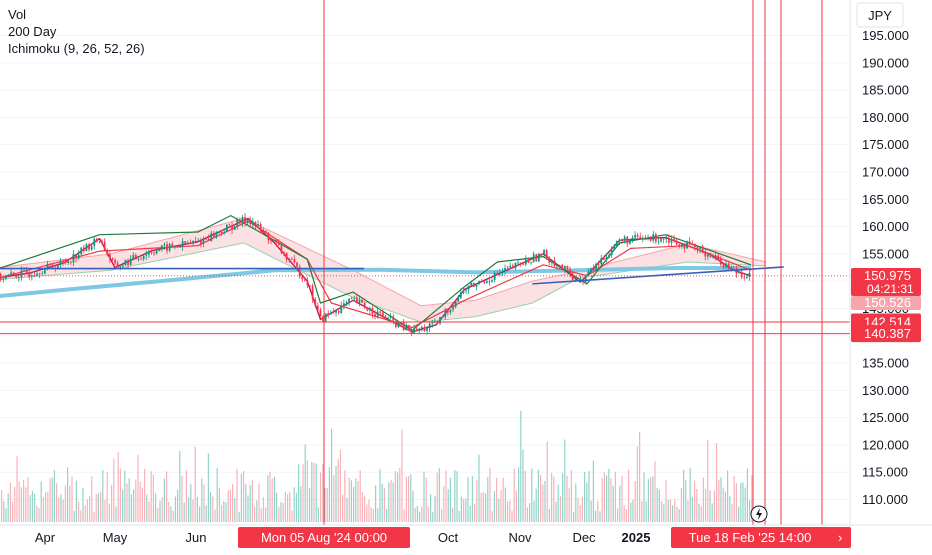 The width and height of the screenshot is (932, 555). Describe the element at coordinates (17, 14) in the screenshot. I see `legend-vol: Vol` at that location.